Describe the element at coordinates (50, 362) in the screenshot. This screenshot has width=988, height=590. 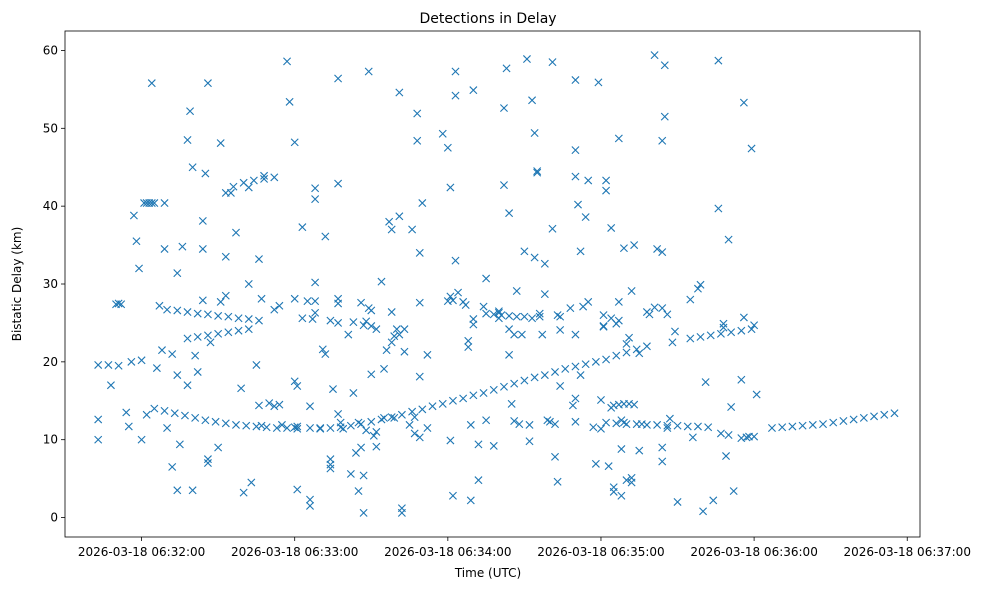
I see `y-tick-label: 20` at that location.